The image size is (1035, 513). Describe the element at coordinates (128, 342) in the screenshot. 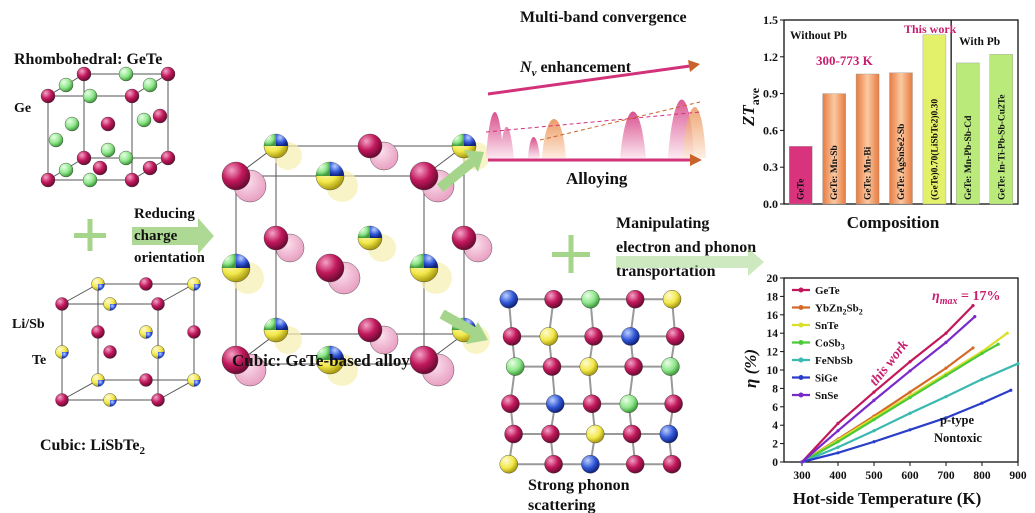

I see `lisbte2-cubic-structure` at that location.